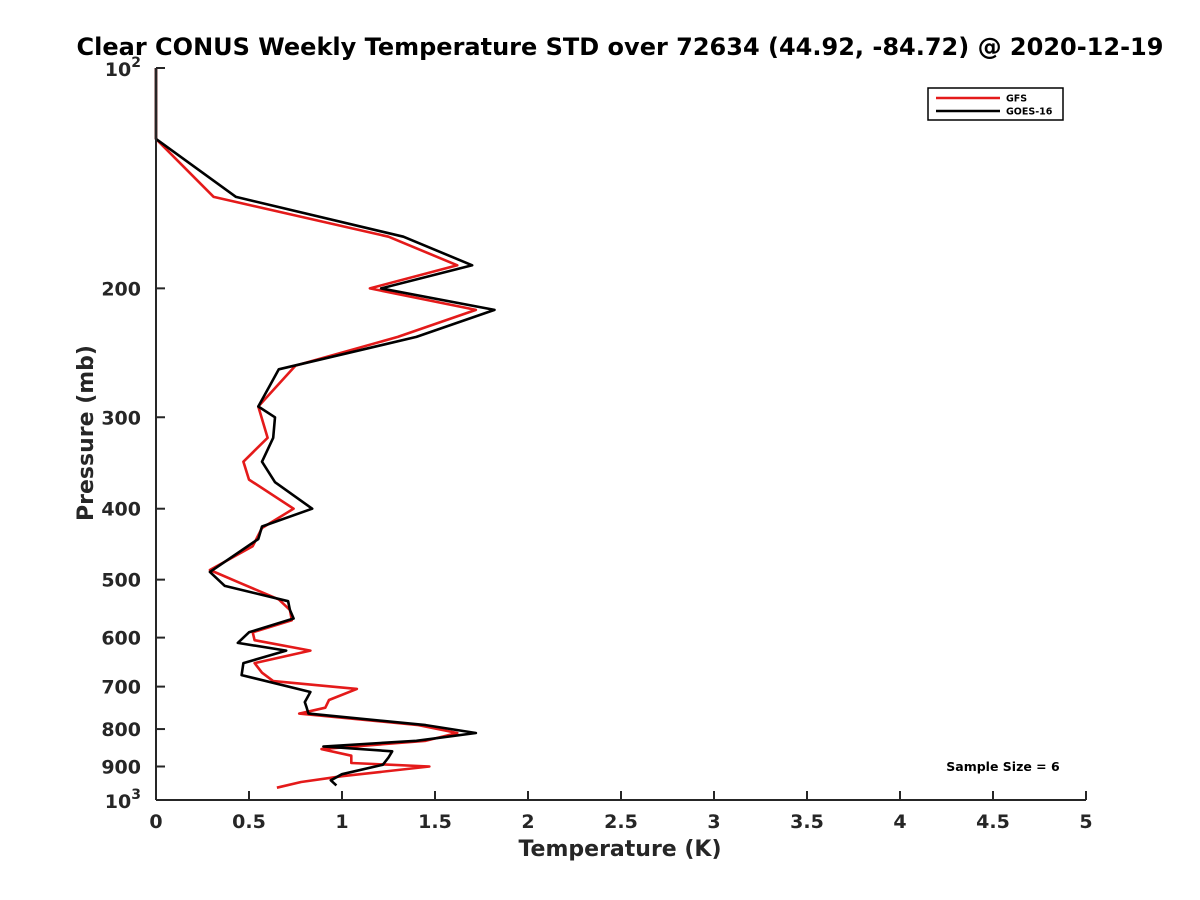 Image resolution: width=1200 pixels, height=900 pixels. What do you see at coordinates (621, 822) in the screenshot?
I see `x-tick-label: 2.5` at bounding box center [621, 822].